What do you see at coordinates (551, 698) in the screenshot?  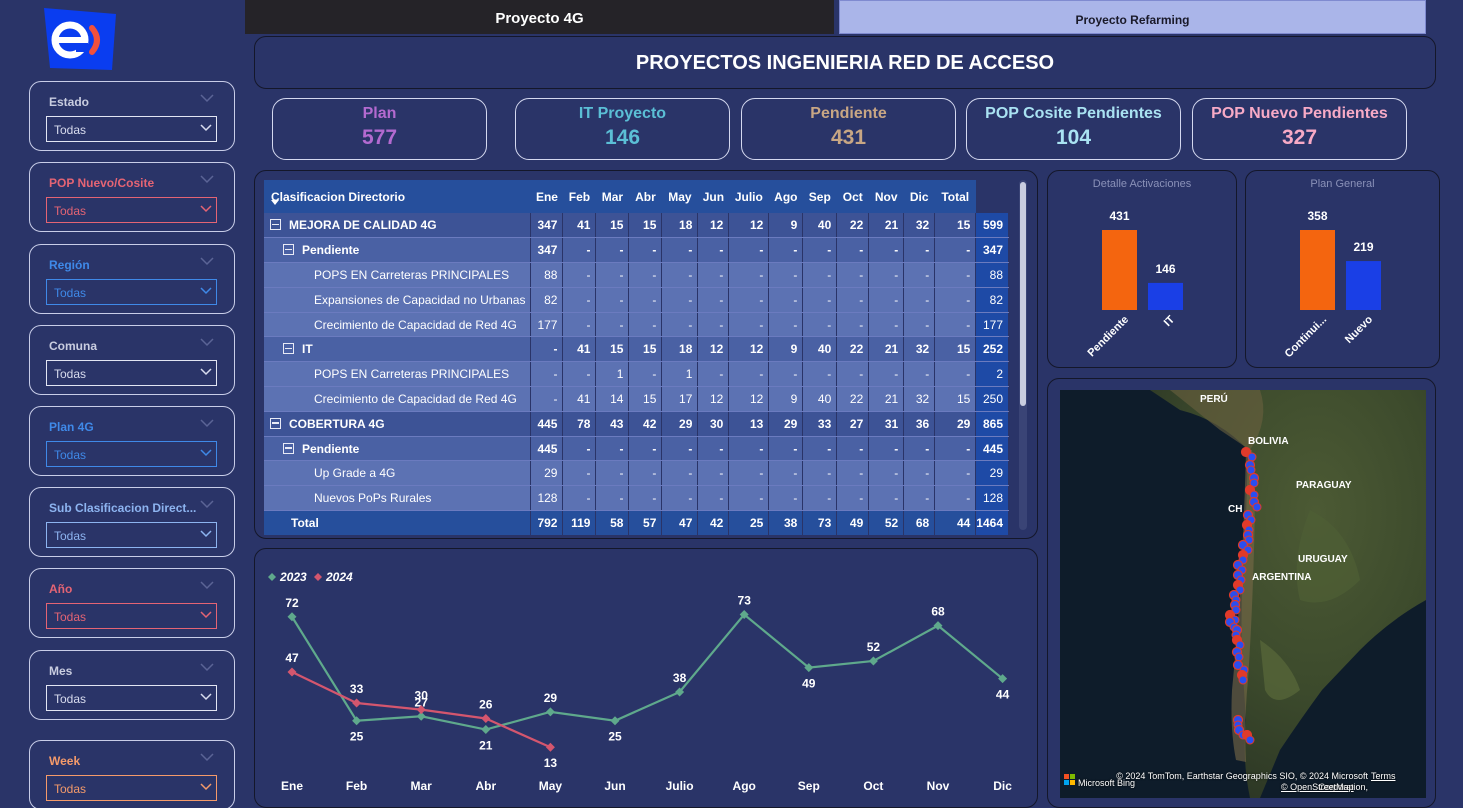 I see `data-label: 29` at bounding box center [551, 698].